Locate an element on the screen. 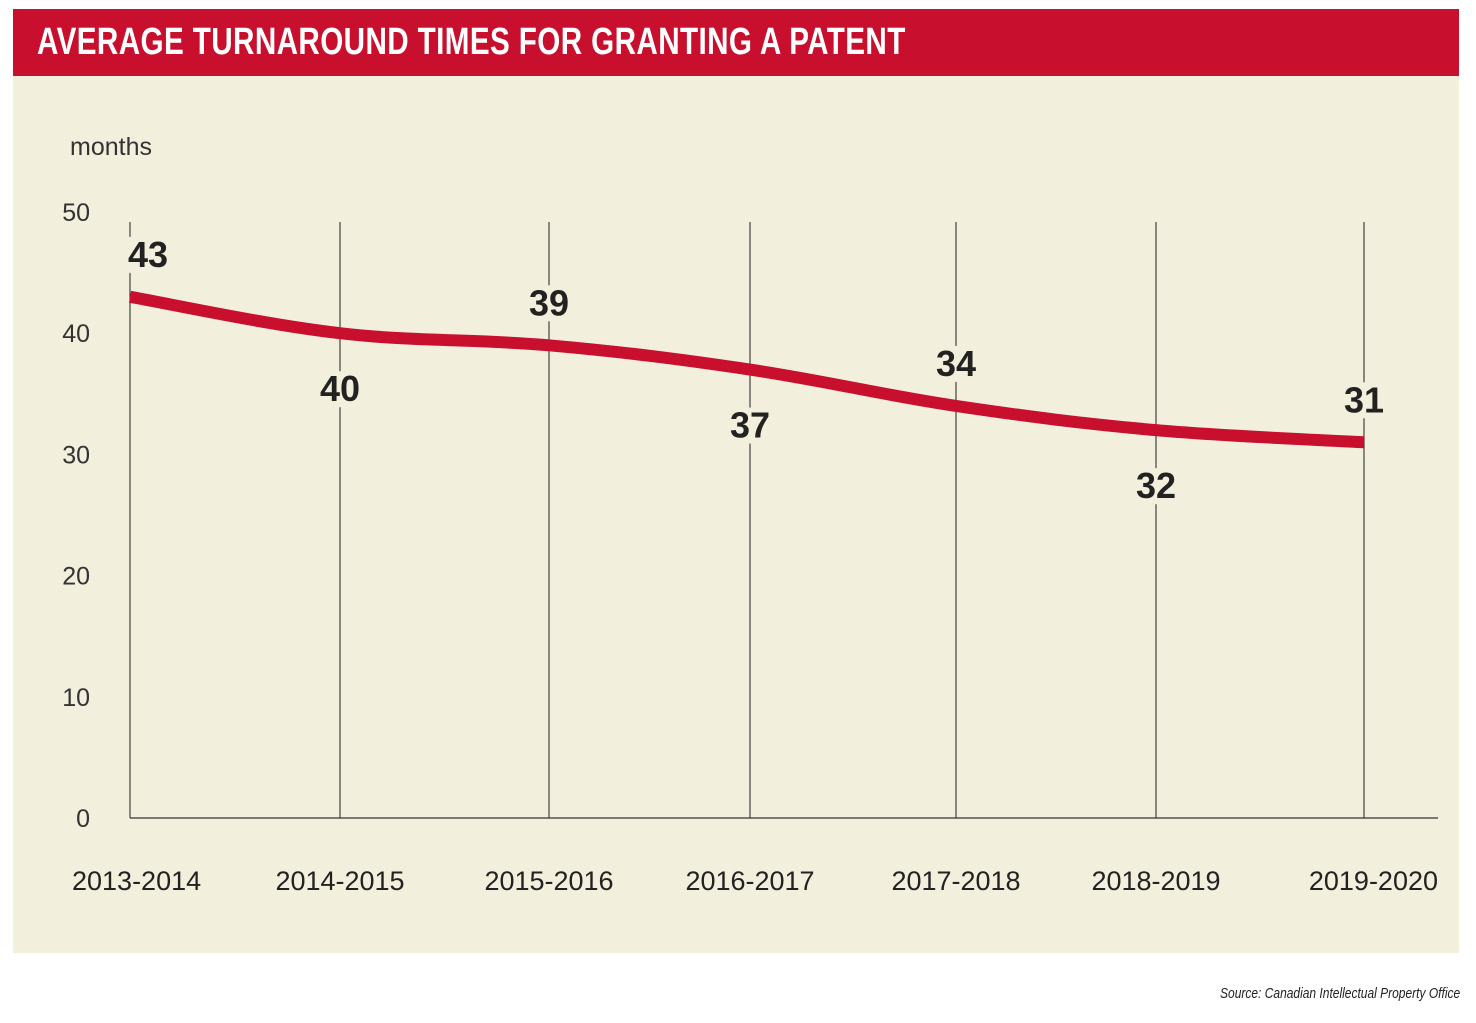 This screenshot has height=1023, width=1476. series-line is located at coordinates (746, 369).